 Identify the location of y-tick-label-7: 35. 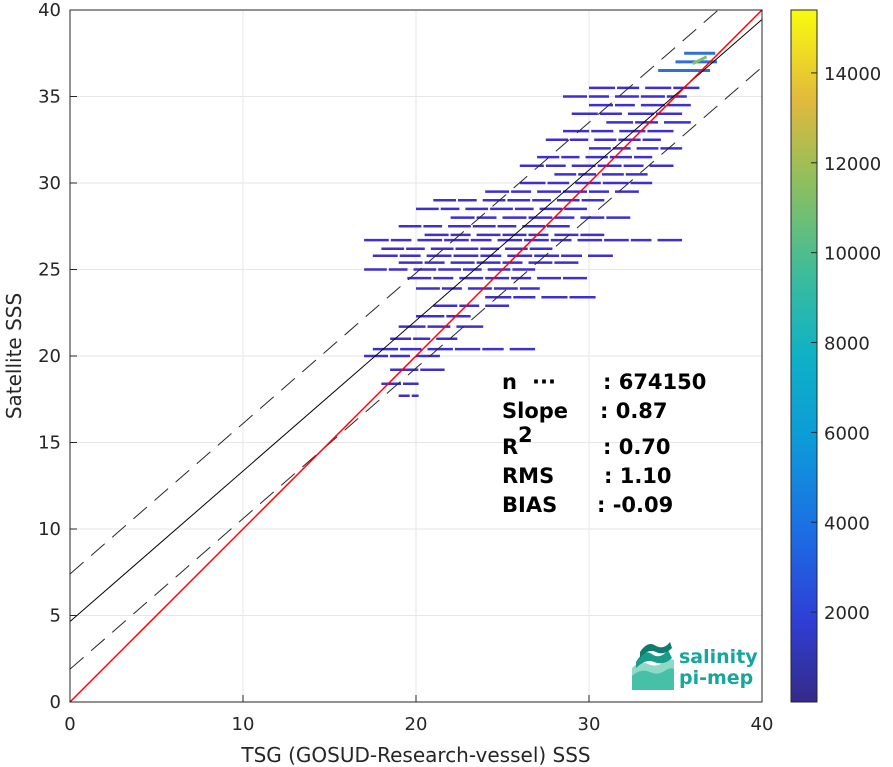
(49, 97).